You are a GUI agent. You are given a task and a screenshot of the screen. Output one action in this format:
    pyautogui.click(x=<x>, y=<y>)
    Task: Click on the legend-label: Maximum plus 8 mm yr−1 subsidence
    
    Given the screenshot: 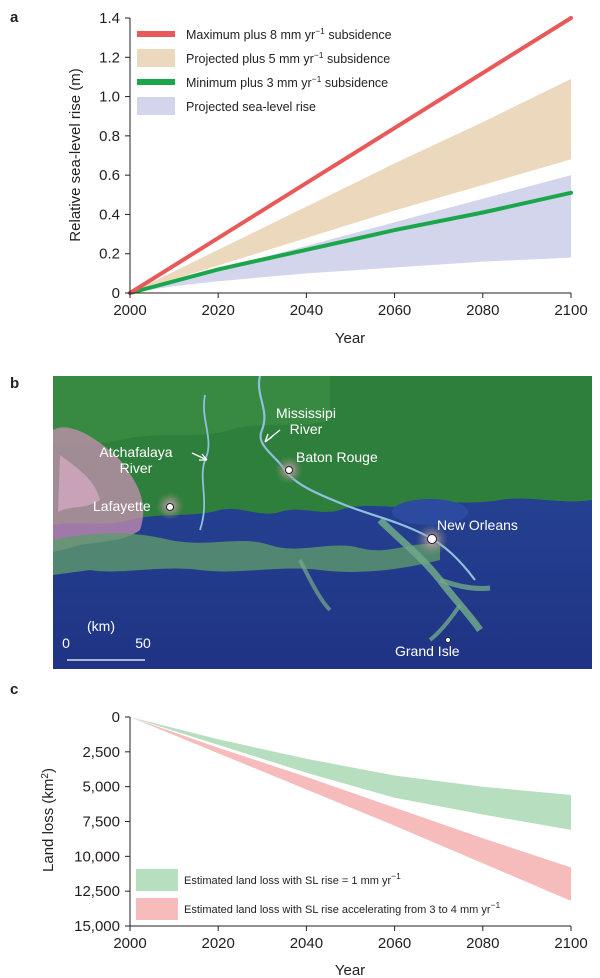 What is the action you would take?
    pyautogui.click(x=289, y=34)
    